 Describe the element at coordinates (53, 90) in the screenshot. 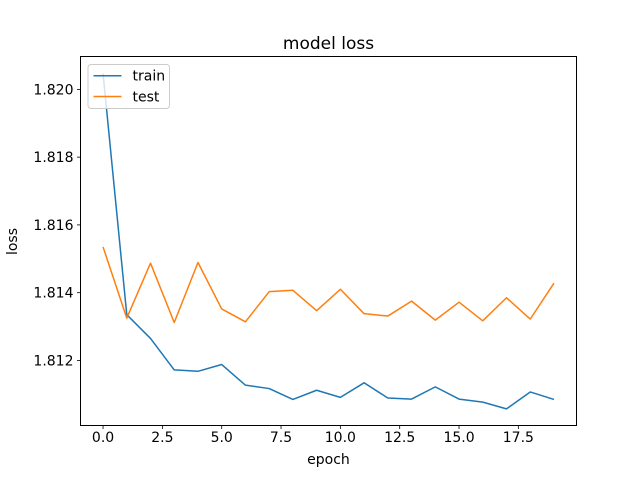

I see `y-tick-label: 1.820` at that location.